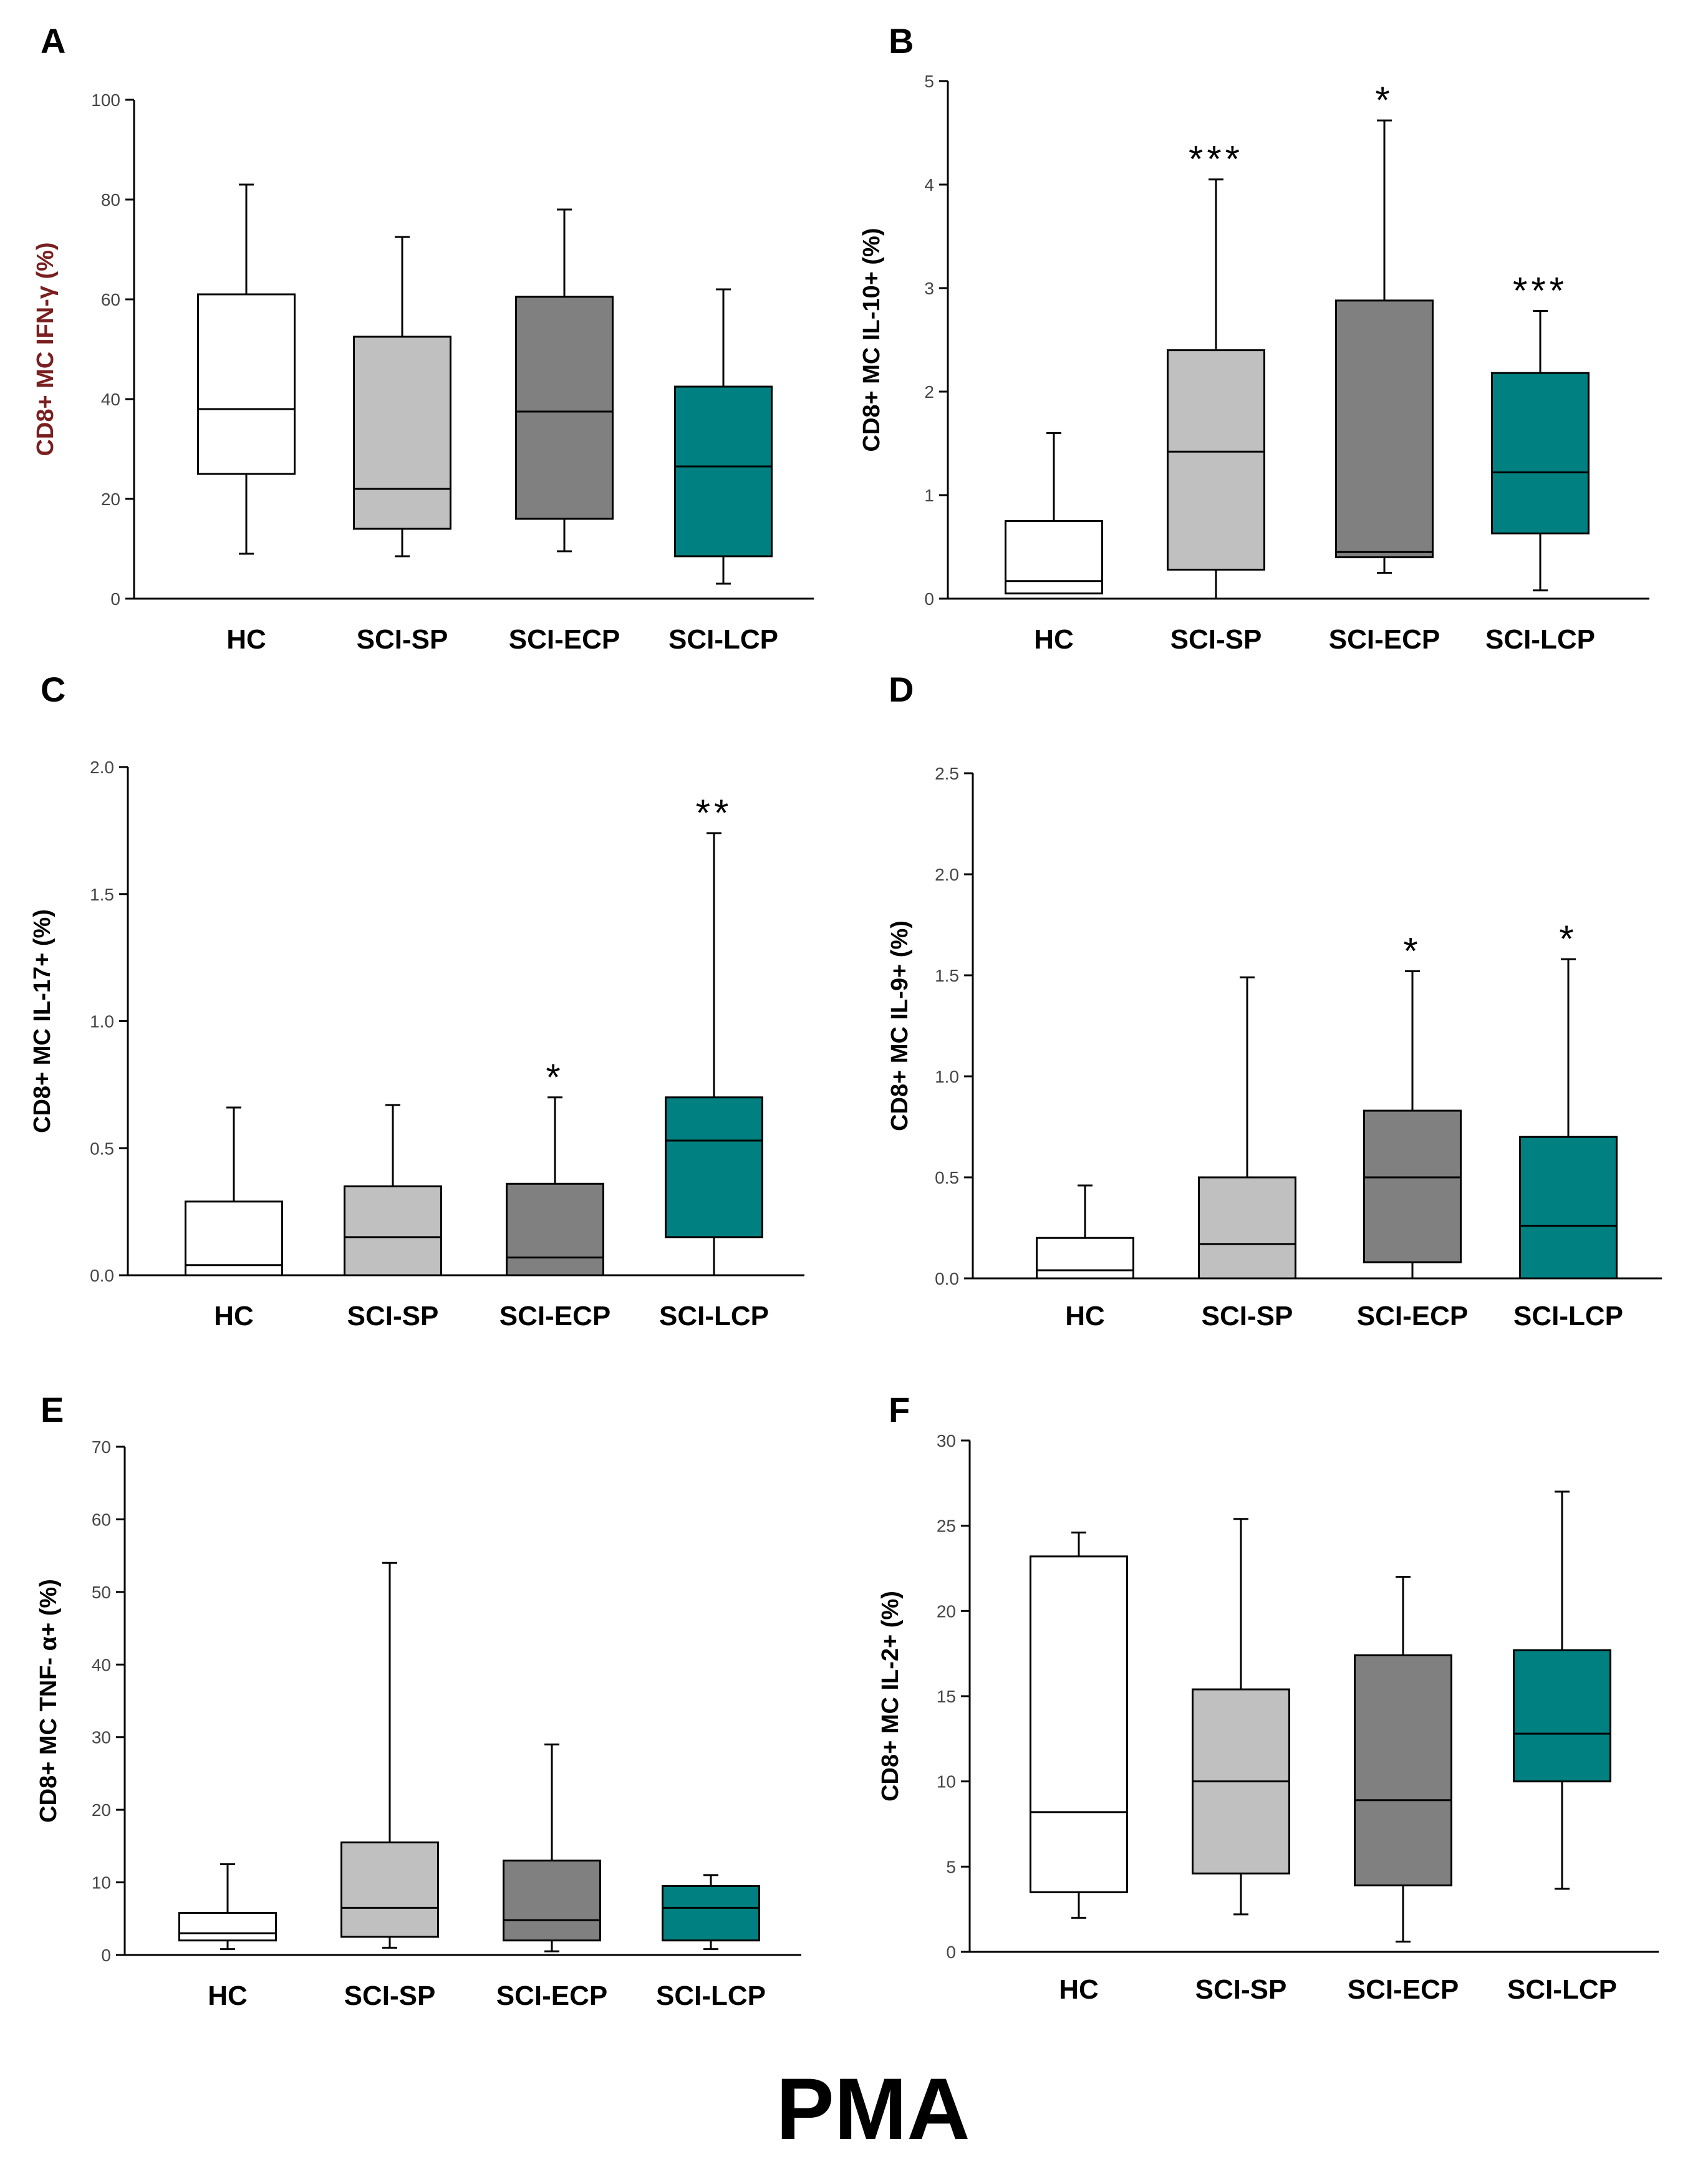  I want to click on iqr-box-b-sci-ecp, so click(1384, 429).